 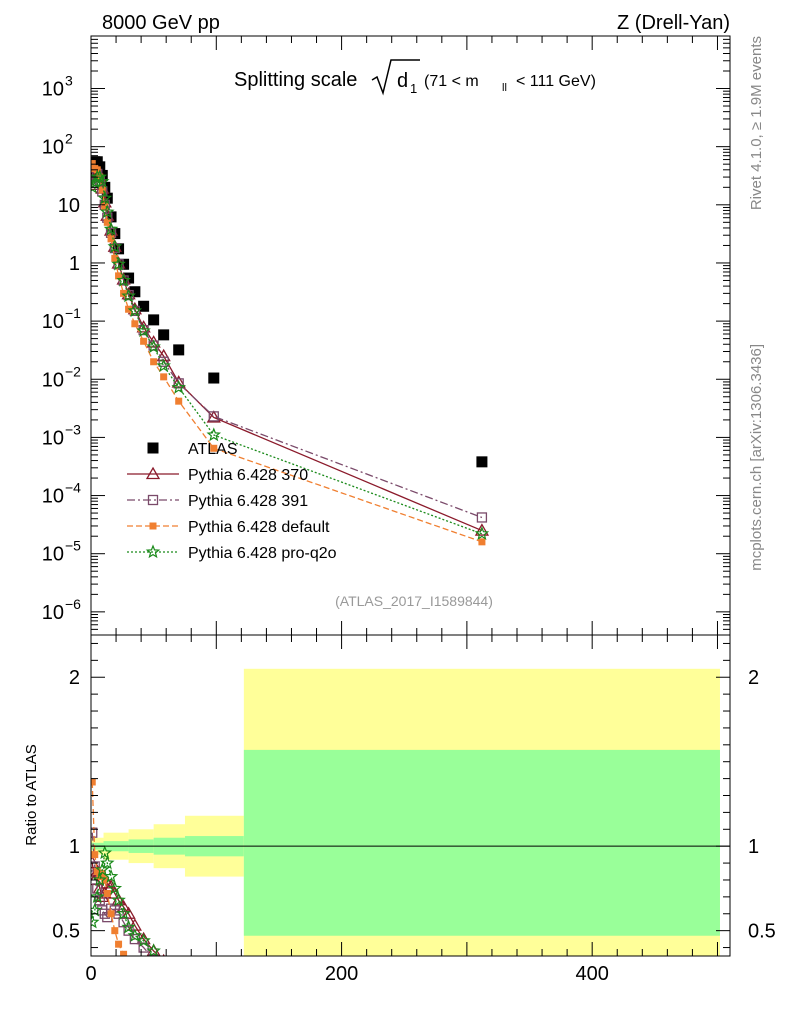 I want to click on y-tick-label: 10 −2, so click(x=61, y=377).